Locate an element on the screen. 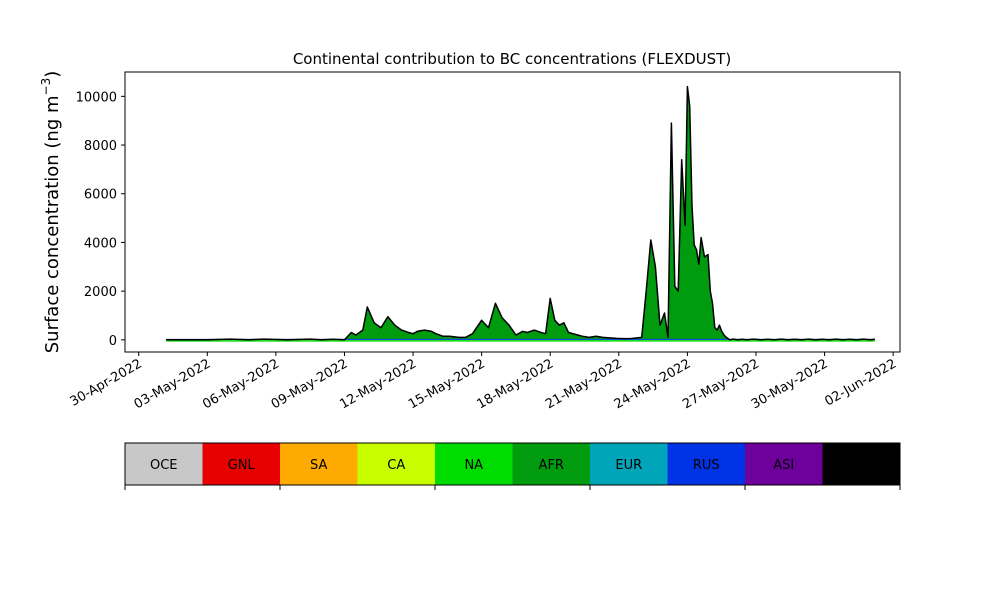 The image size is (1000, 604). legend-swatch-rus is located at coordinates (706, 464).